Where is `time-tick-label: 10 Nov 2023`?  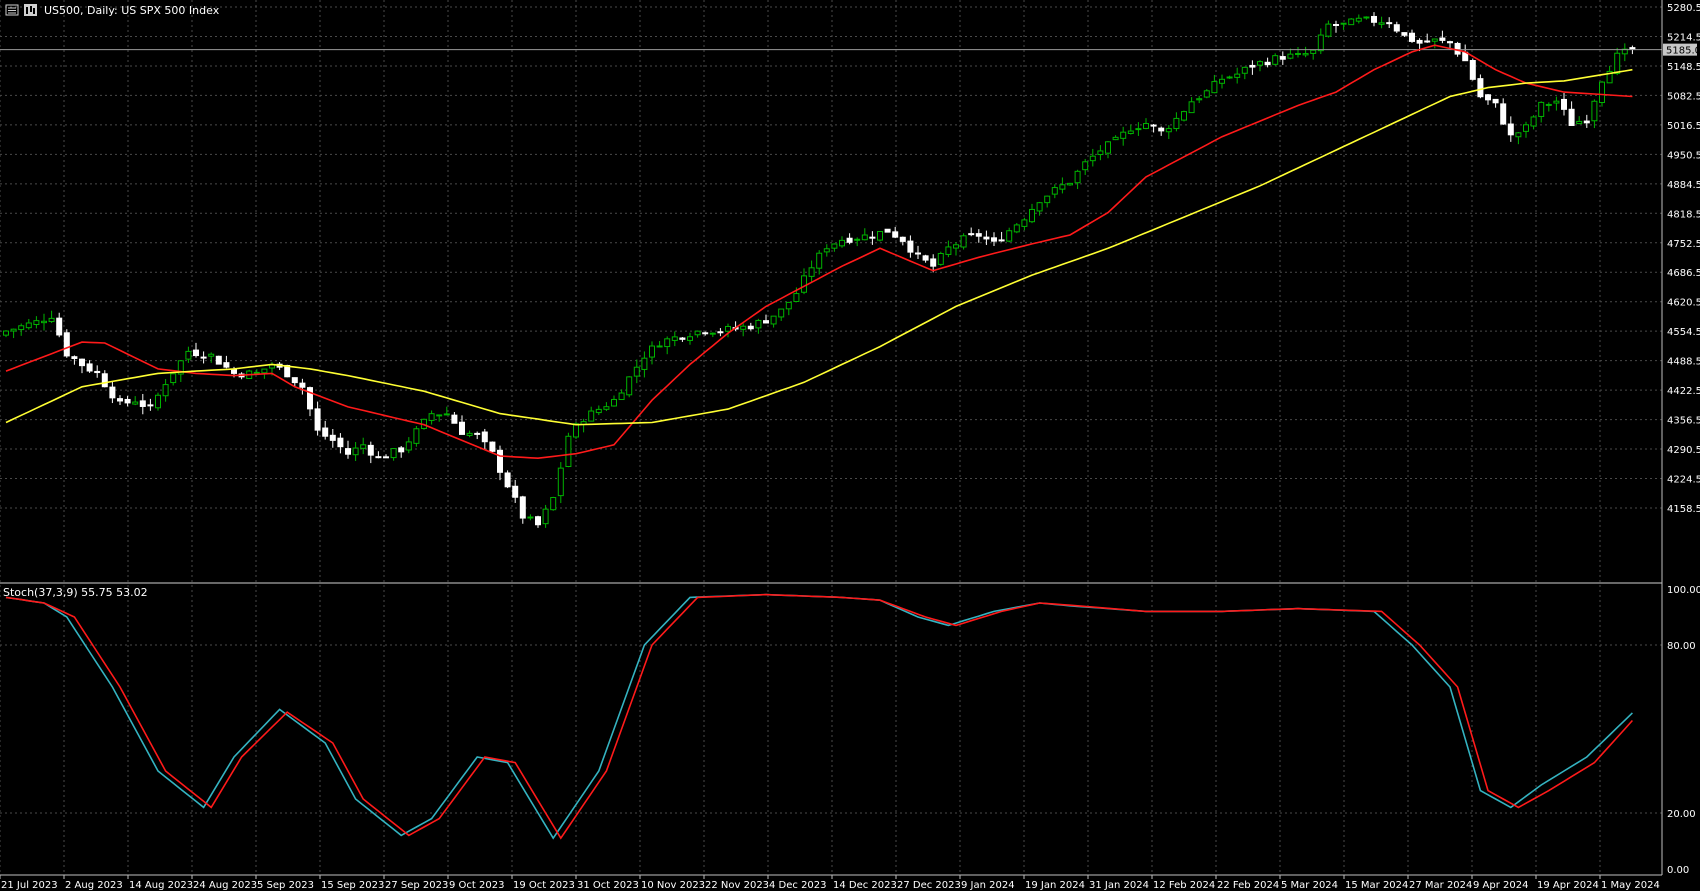
time-tick-label: 10 Nov 2023 is located at coordinates (673, 885).